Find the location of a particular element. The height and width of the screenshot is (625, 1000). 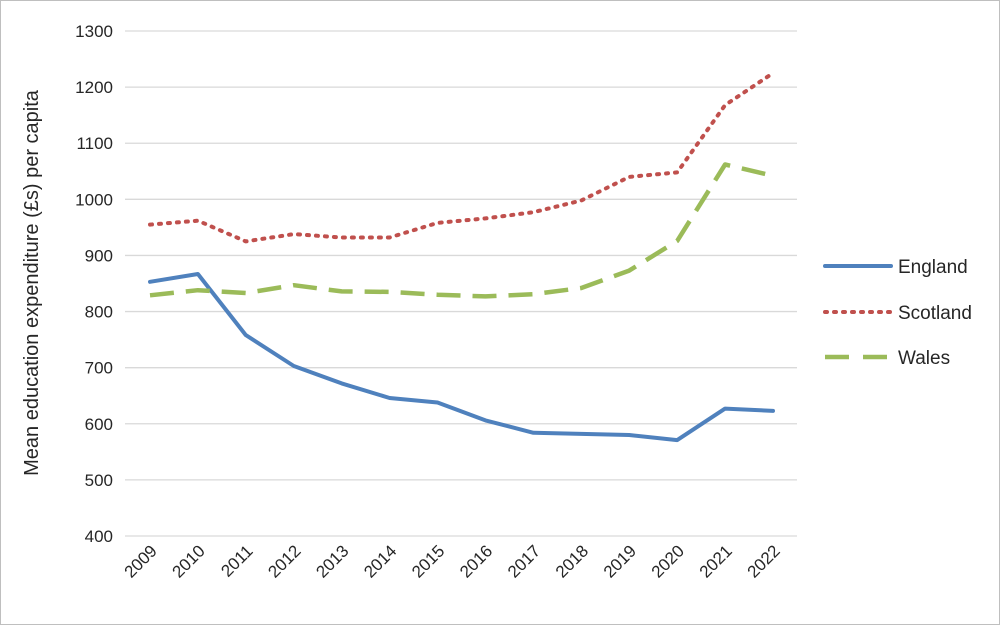

y-tick-label: 1200 is located at coordinates (94, 87).